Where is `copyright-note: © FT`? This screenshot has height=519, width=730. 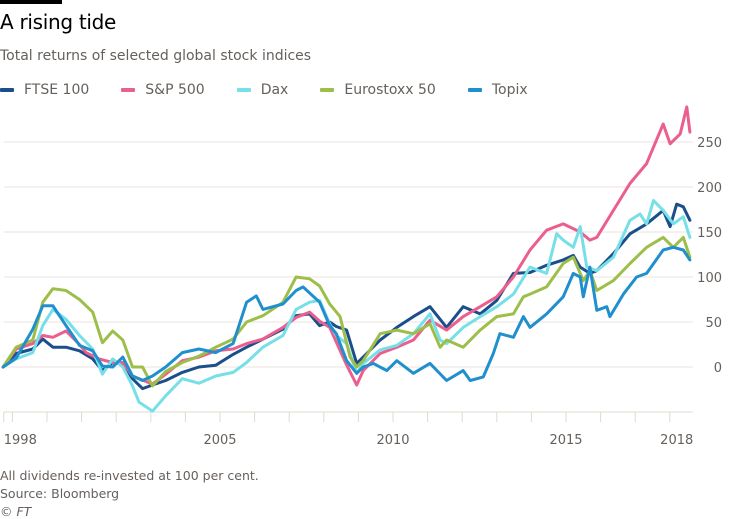 copyright-note: © FT is located at coordinates (16, 511).